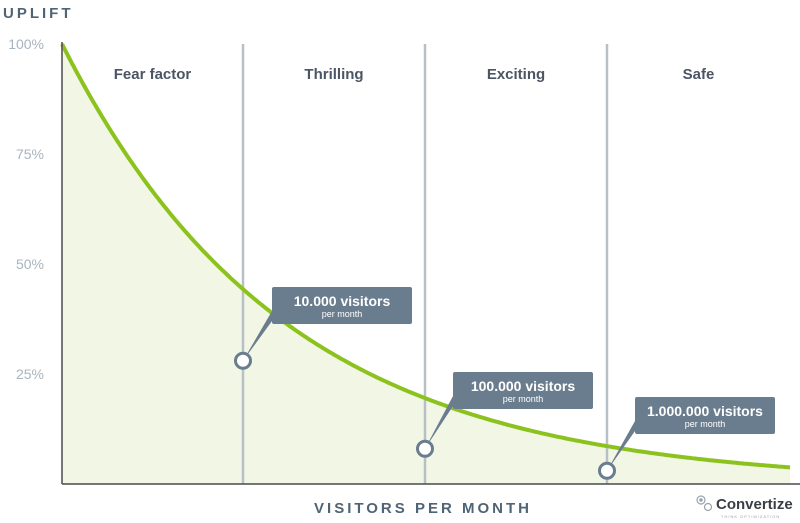 The image size is (800, 523). Describe the element at coordinates (342, 301) in the screenshot. I see `callout-label: 10.000 visitors` at that location.